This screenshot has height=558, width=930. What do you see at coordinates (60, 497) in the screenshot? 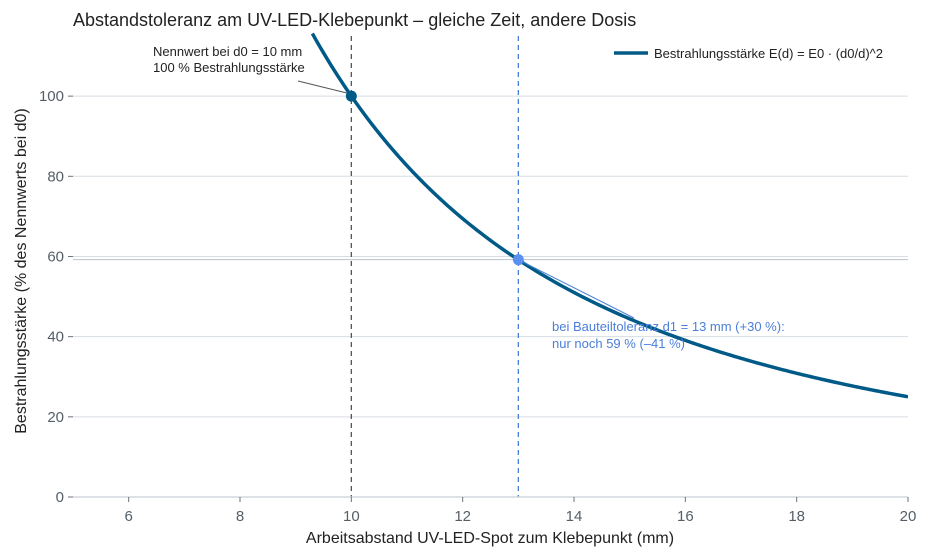
I see `y-tick-label: 0` at bounding box center [60, 497].